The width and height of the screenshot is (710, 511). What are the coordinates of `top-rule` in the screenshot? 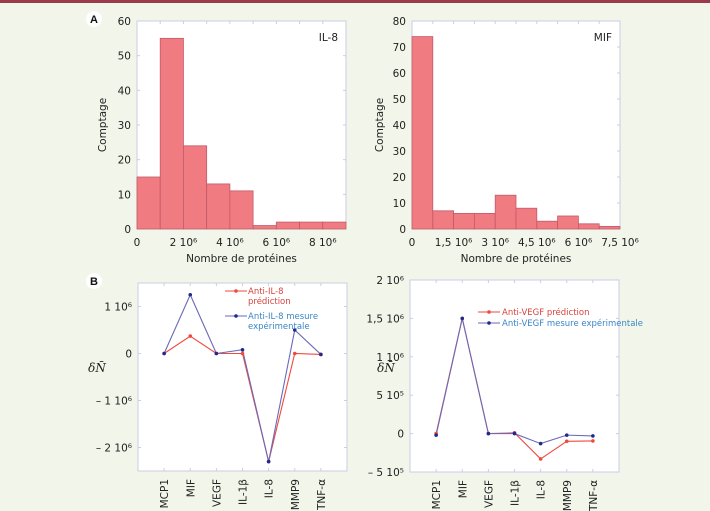 It's located at (355, 1).